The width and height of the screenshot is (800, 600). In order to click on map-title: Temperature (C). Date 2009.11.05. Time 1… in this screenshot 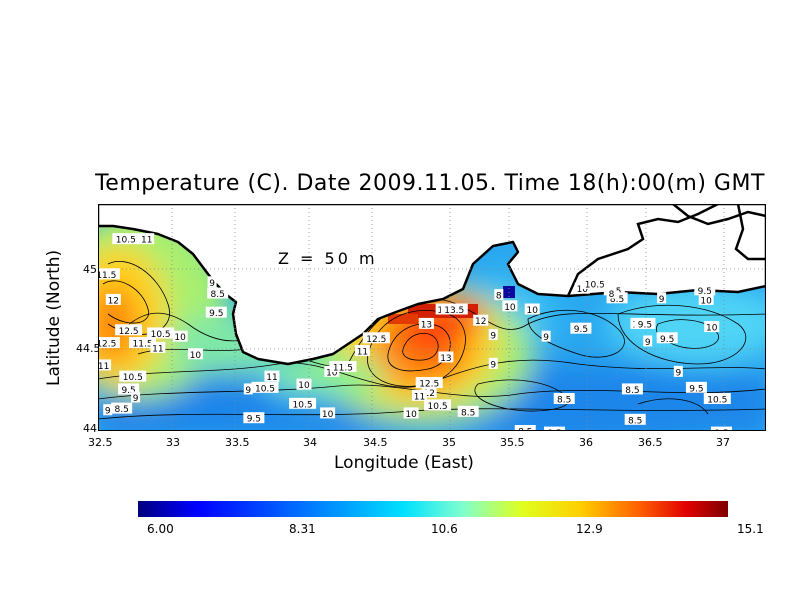, I will do `click(430, 183)`.